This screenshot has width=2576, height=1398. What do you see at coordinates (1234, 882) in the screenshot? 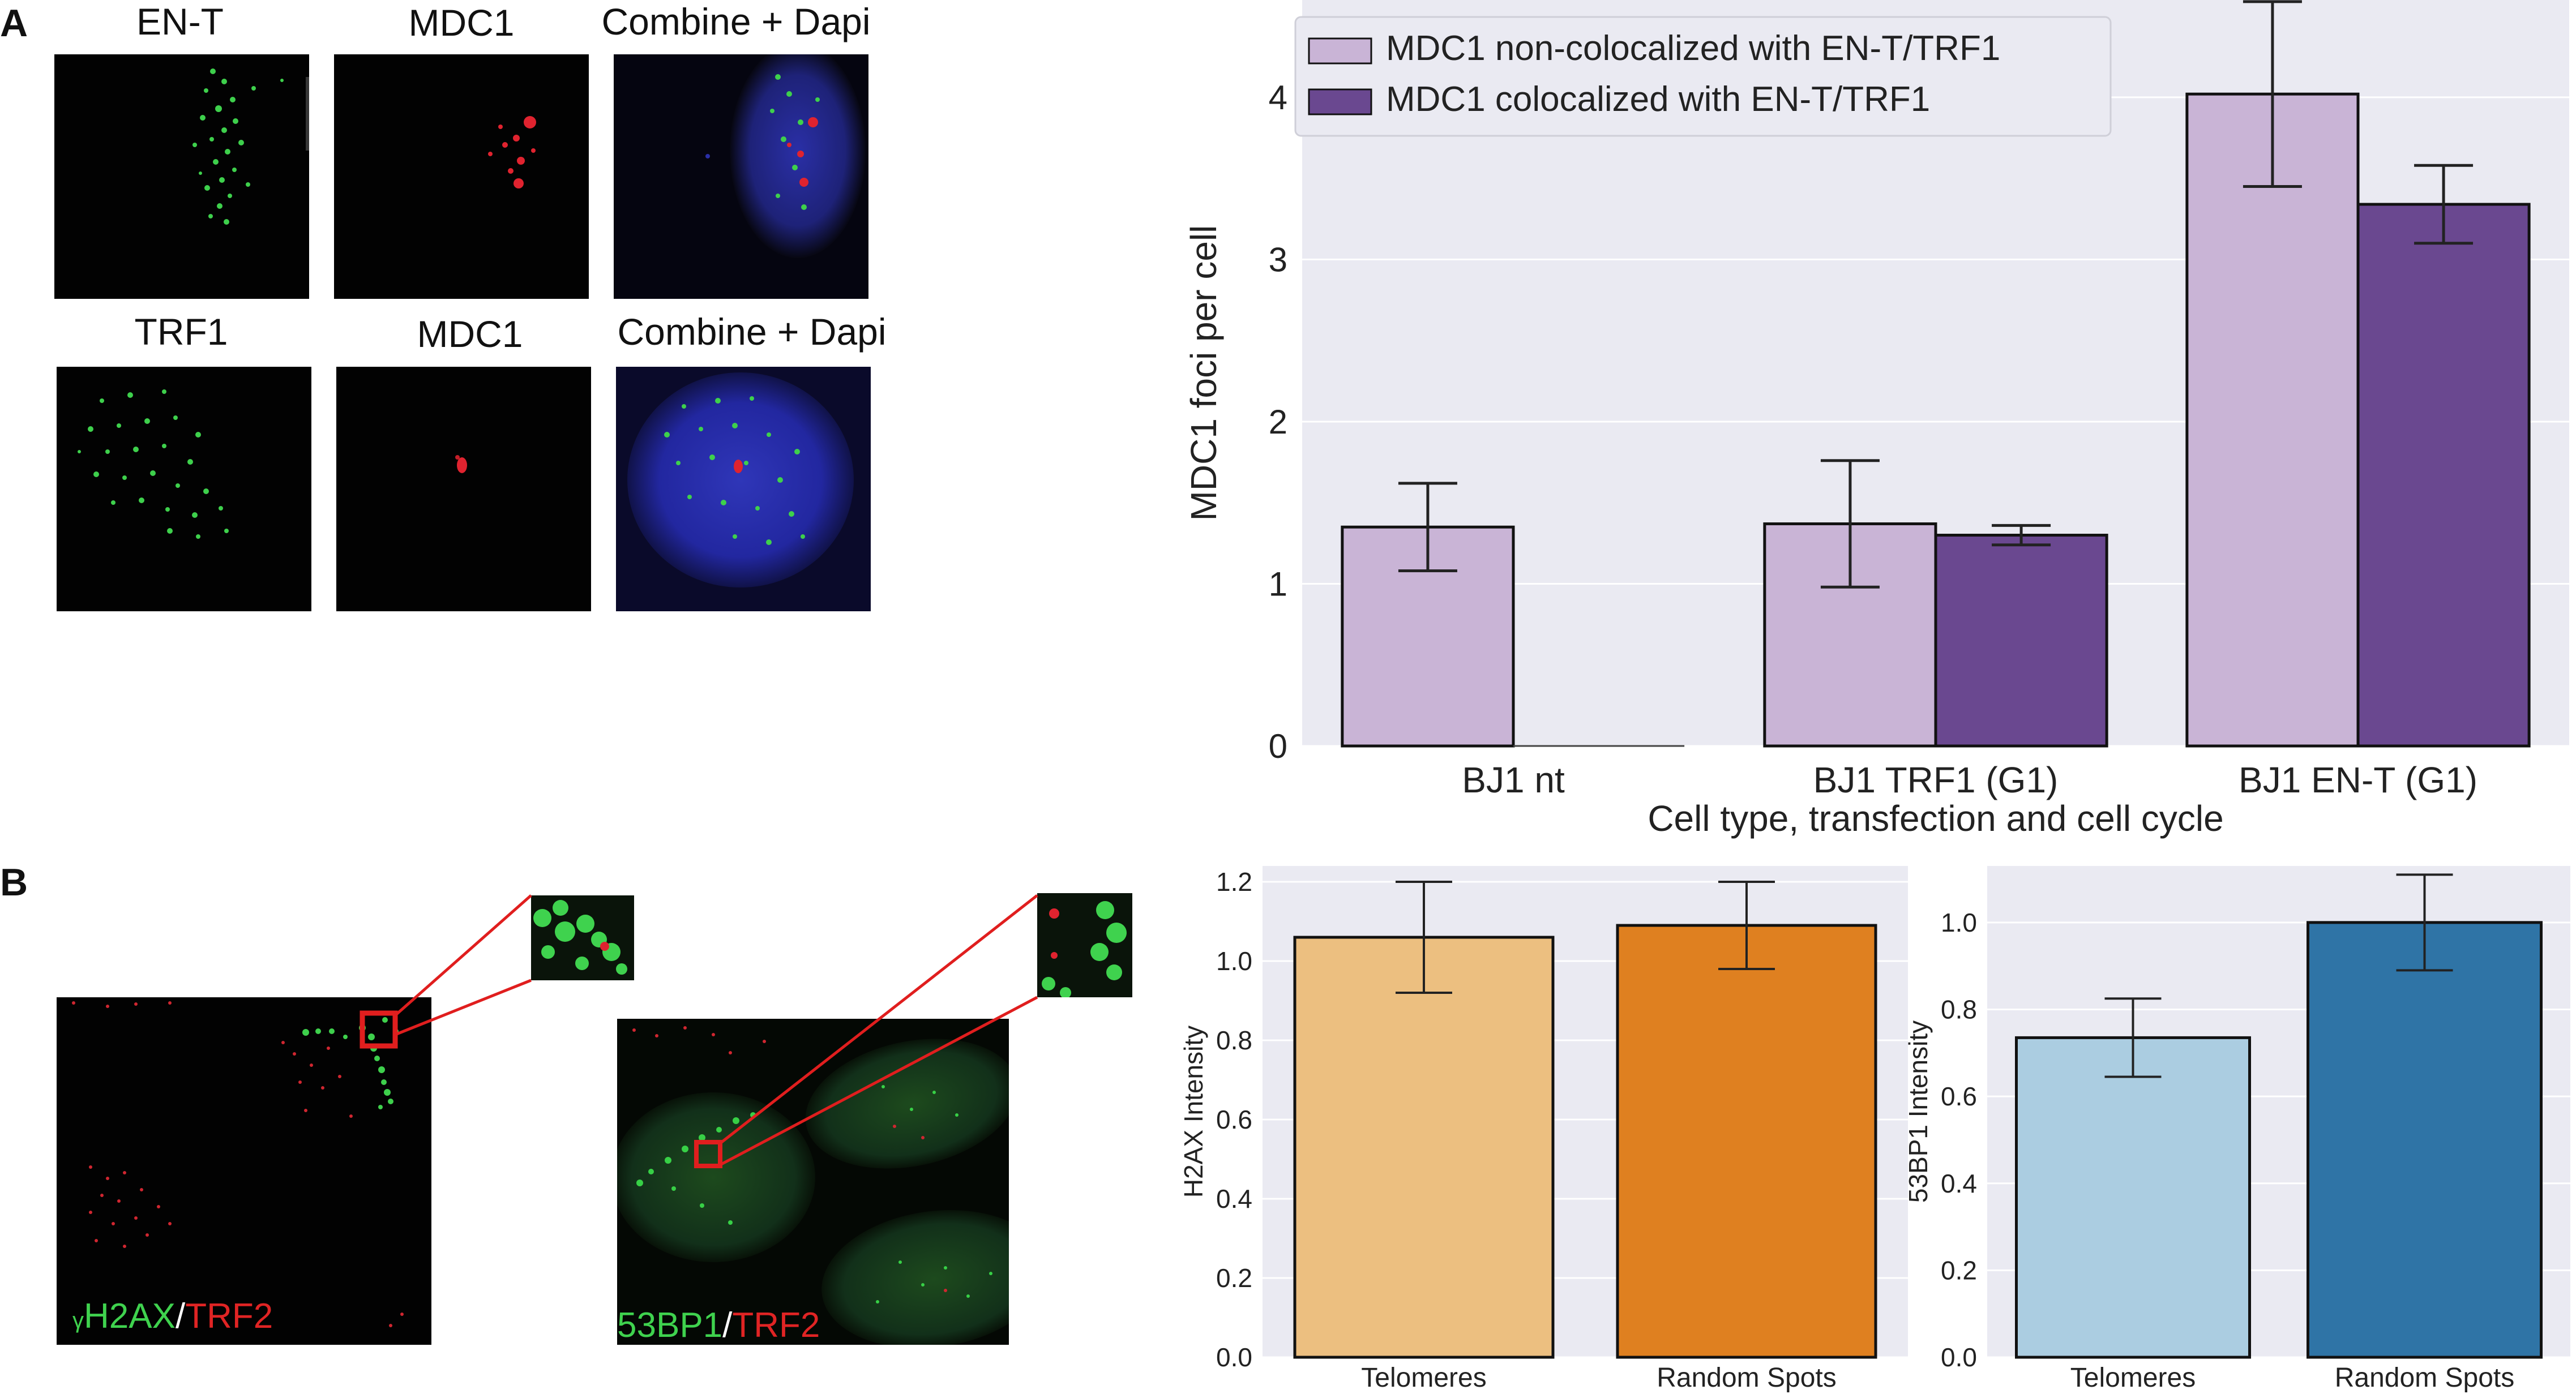
I see `y-tick-label: 1.2` at bounding box center [1234, 882].